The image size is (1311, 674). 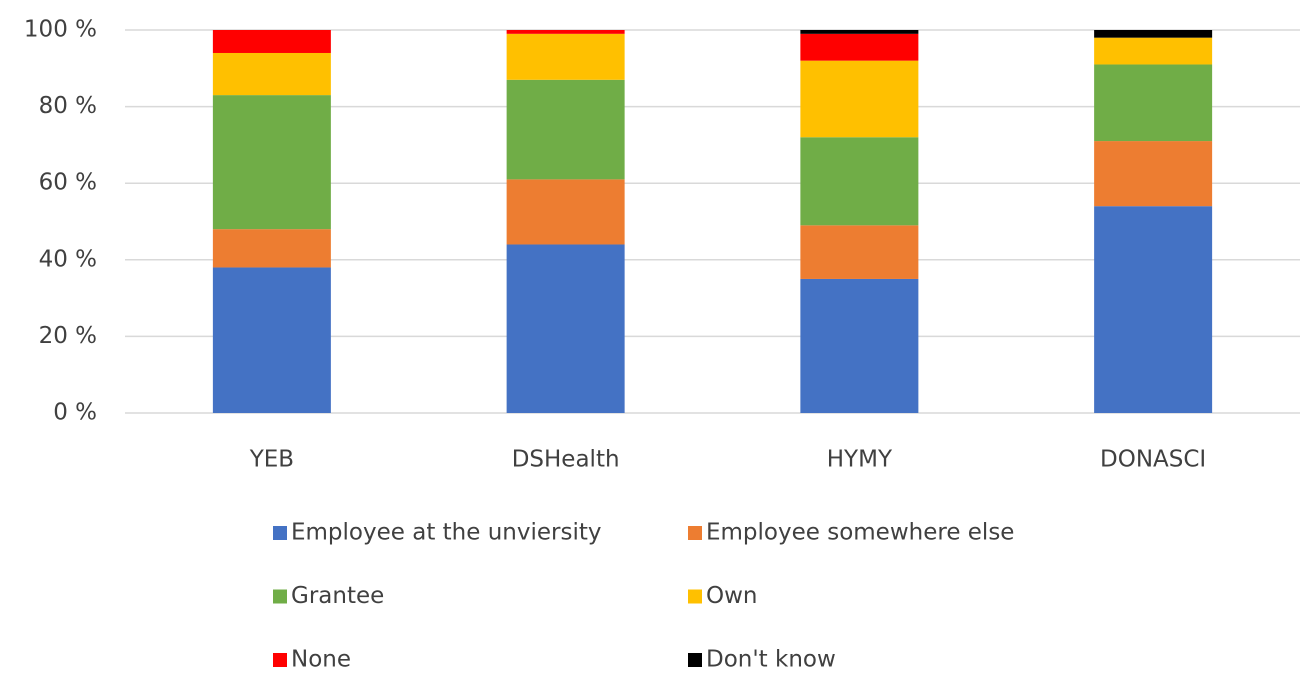 What do you see at coordinates (75, 413) in the screenshot?
I see `y-tick-label: 0 %` at bounding box center [75, 413].